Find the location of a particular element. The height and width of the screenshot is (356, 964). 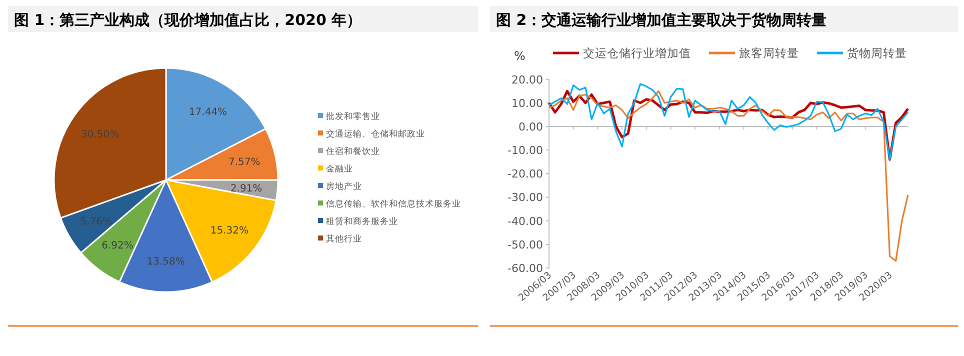

data-label: 30.50% is located at coordinates (100, 135).